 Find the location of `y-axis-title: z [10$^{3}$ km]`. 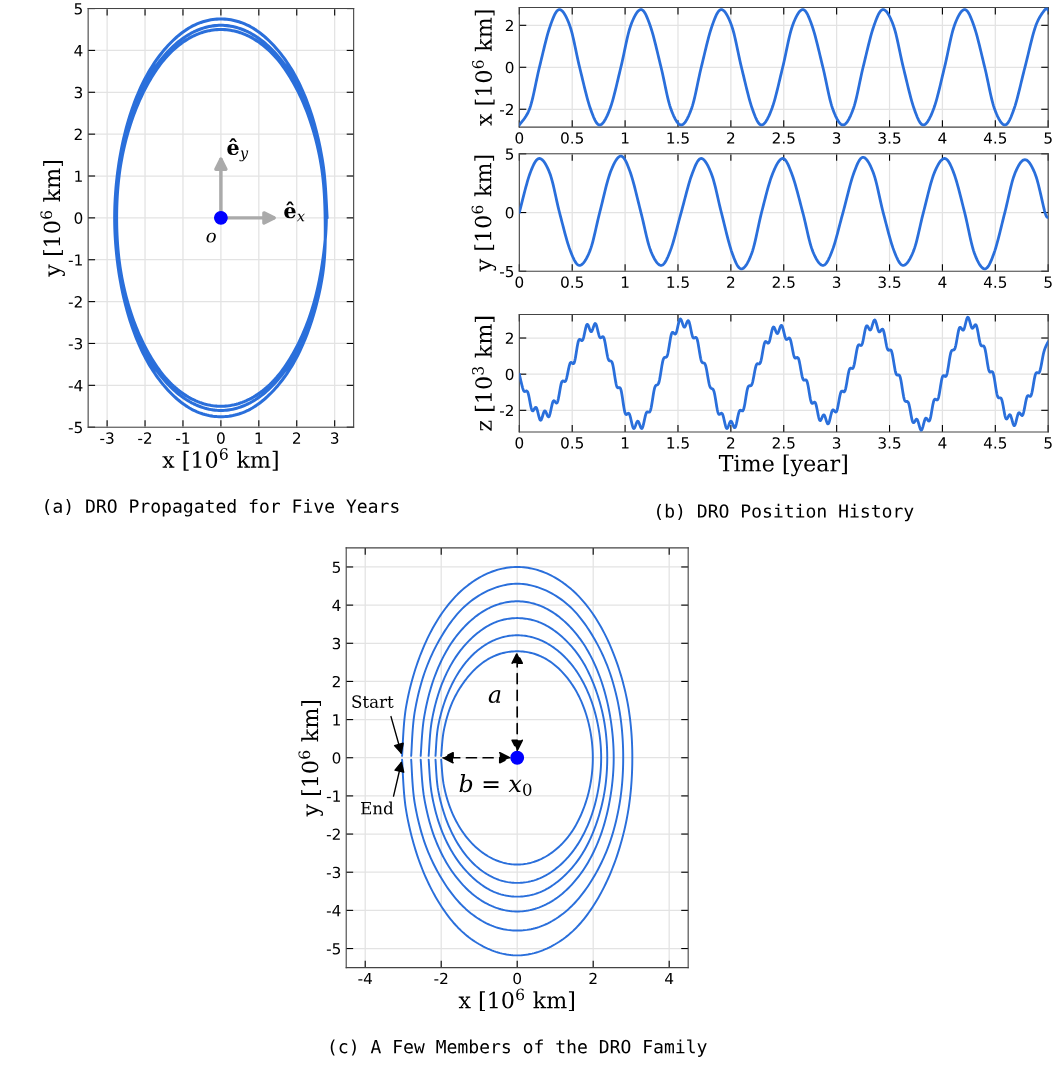

y-axis-title: z [10$^{3}$ km] is located at coordinates (483, 373).